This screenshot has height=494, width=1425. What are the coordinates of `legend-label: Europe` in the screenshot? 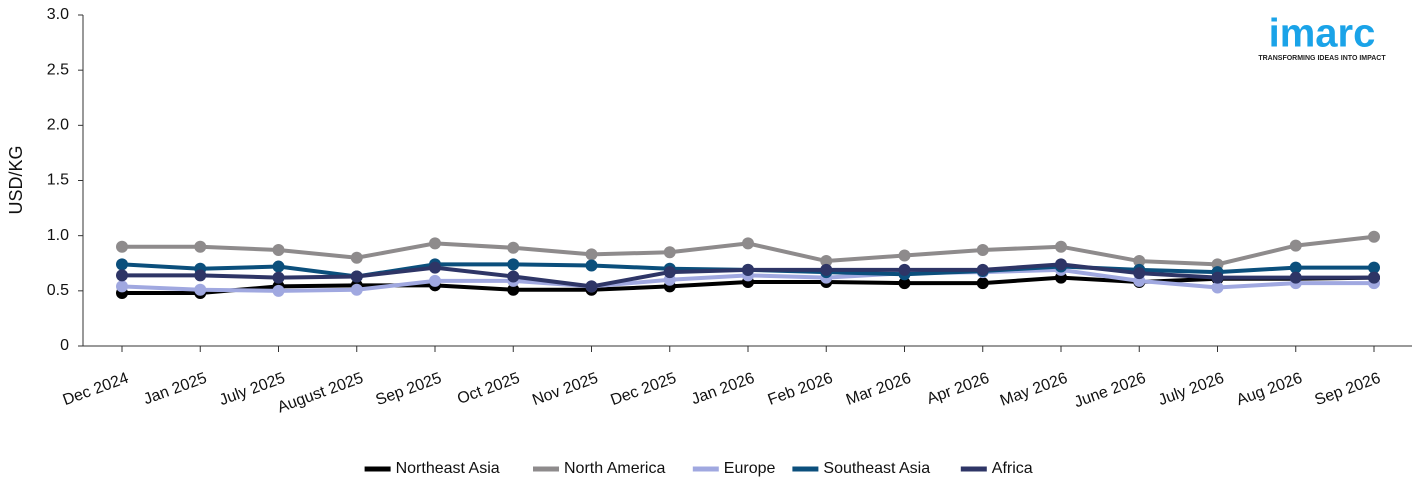 It's located at (750, 468).